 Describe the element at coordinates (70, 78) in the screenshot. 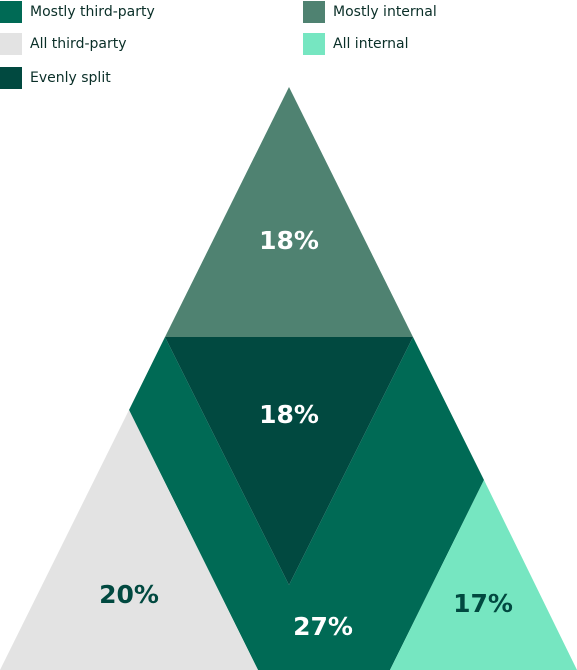

I see `legend-label: Evenly split` at that location.